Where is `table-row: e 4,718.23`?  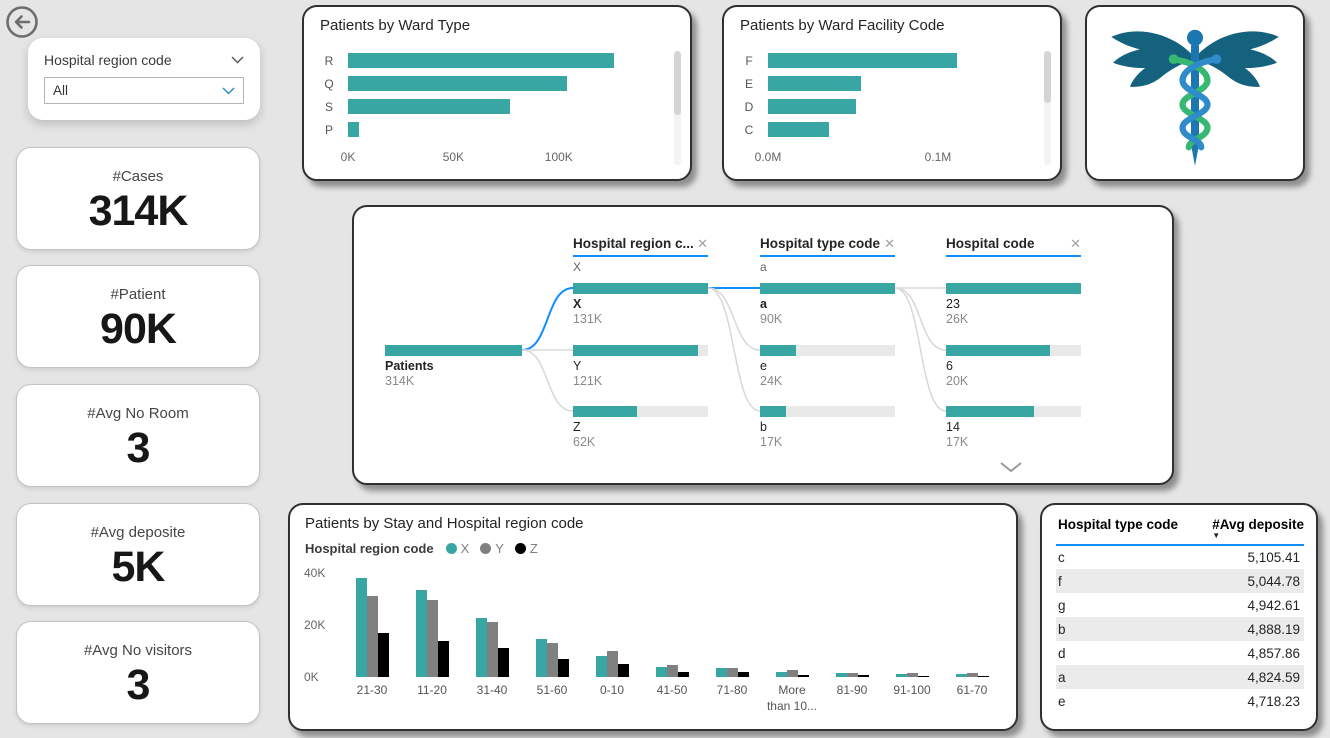
table-row: e 4,718.23 is located at coordinates (1180, 701).